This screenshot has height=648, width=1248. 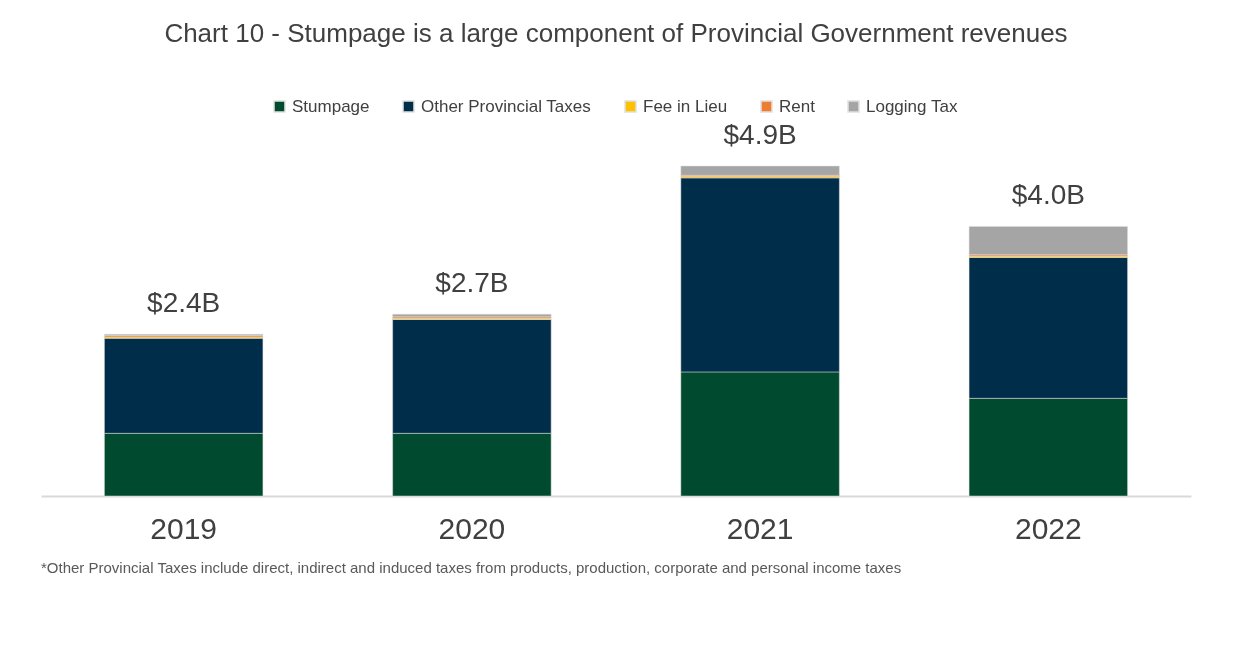 What do you see at coordinates (472, 528) in the screenshot?
I see `x-tick-label: 2020` at bounding box center [472, 528].